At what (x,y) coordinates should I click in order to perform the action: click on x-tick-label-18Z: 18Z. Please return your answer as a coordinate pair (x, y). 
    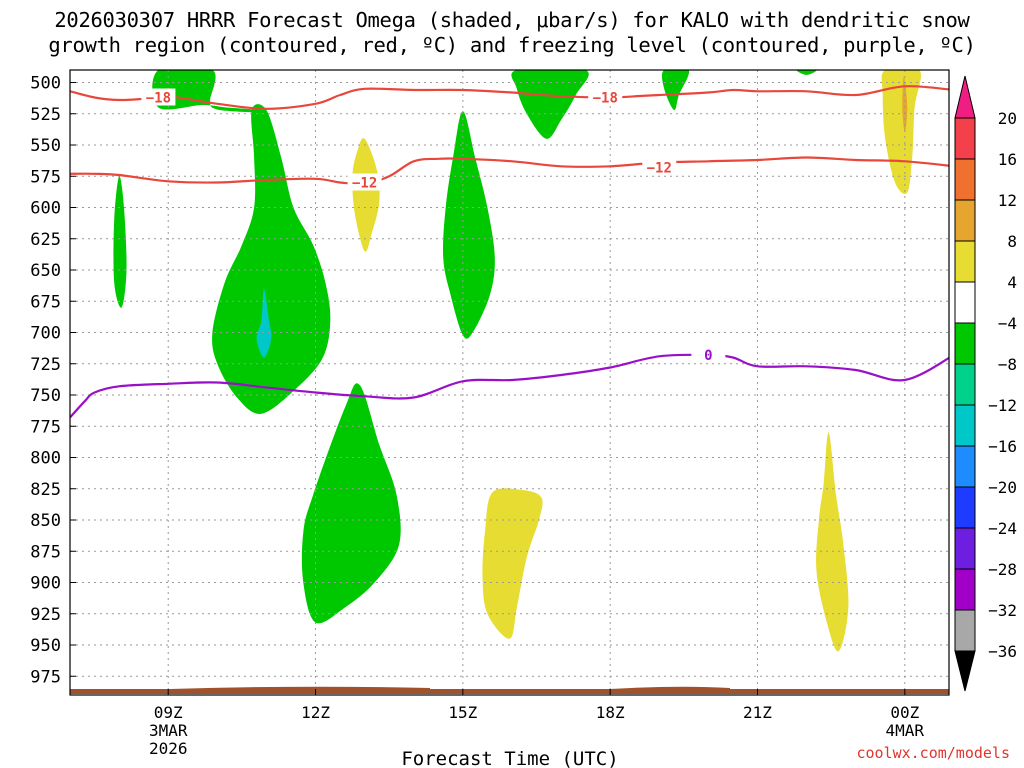
    Looking at the image, I should click on (610, 712).